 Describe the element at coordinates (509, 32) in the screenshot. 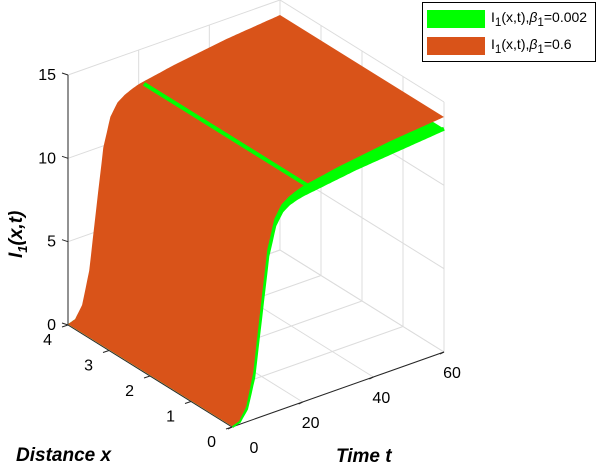

I see `legend: I1(x,t),β1=0.002 I1(x,t),β1=0.6` at that location.